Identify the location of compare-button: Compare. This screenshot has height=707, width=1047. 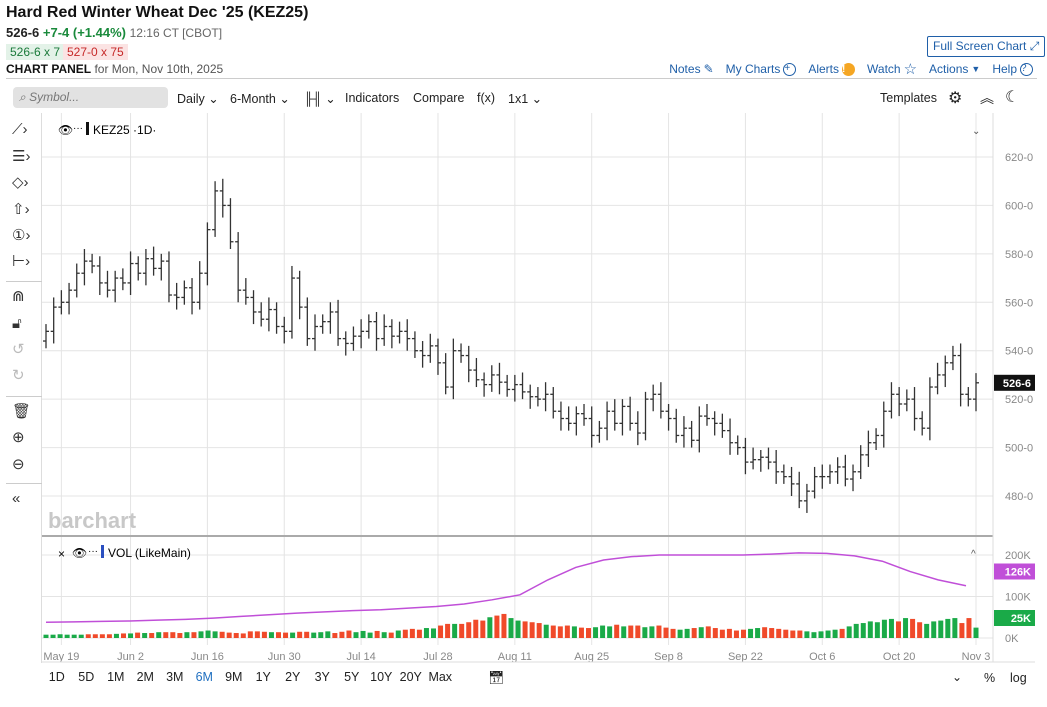
(439, 98).